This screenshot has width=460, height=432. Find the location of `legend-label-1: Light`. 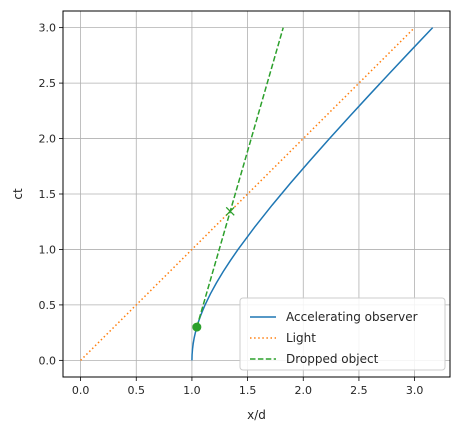

legend-label-1: Light is located at coordinates (301, 338).